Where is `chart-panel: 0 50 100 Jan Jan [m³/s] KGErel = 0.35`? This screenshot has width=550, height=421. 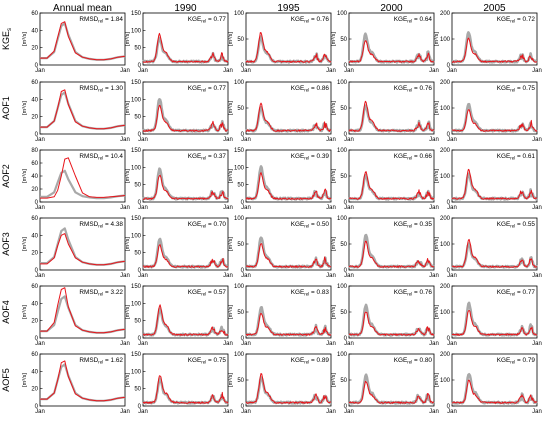 chart-panel: 0 50 100 Jan Jan [m³/s] KGErel = 0.35 is located at coordinates (385, 247).